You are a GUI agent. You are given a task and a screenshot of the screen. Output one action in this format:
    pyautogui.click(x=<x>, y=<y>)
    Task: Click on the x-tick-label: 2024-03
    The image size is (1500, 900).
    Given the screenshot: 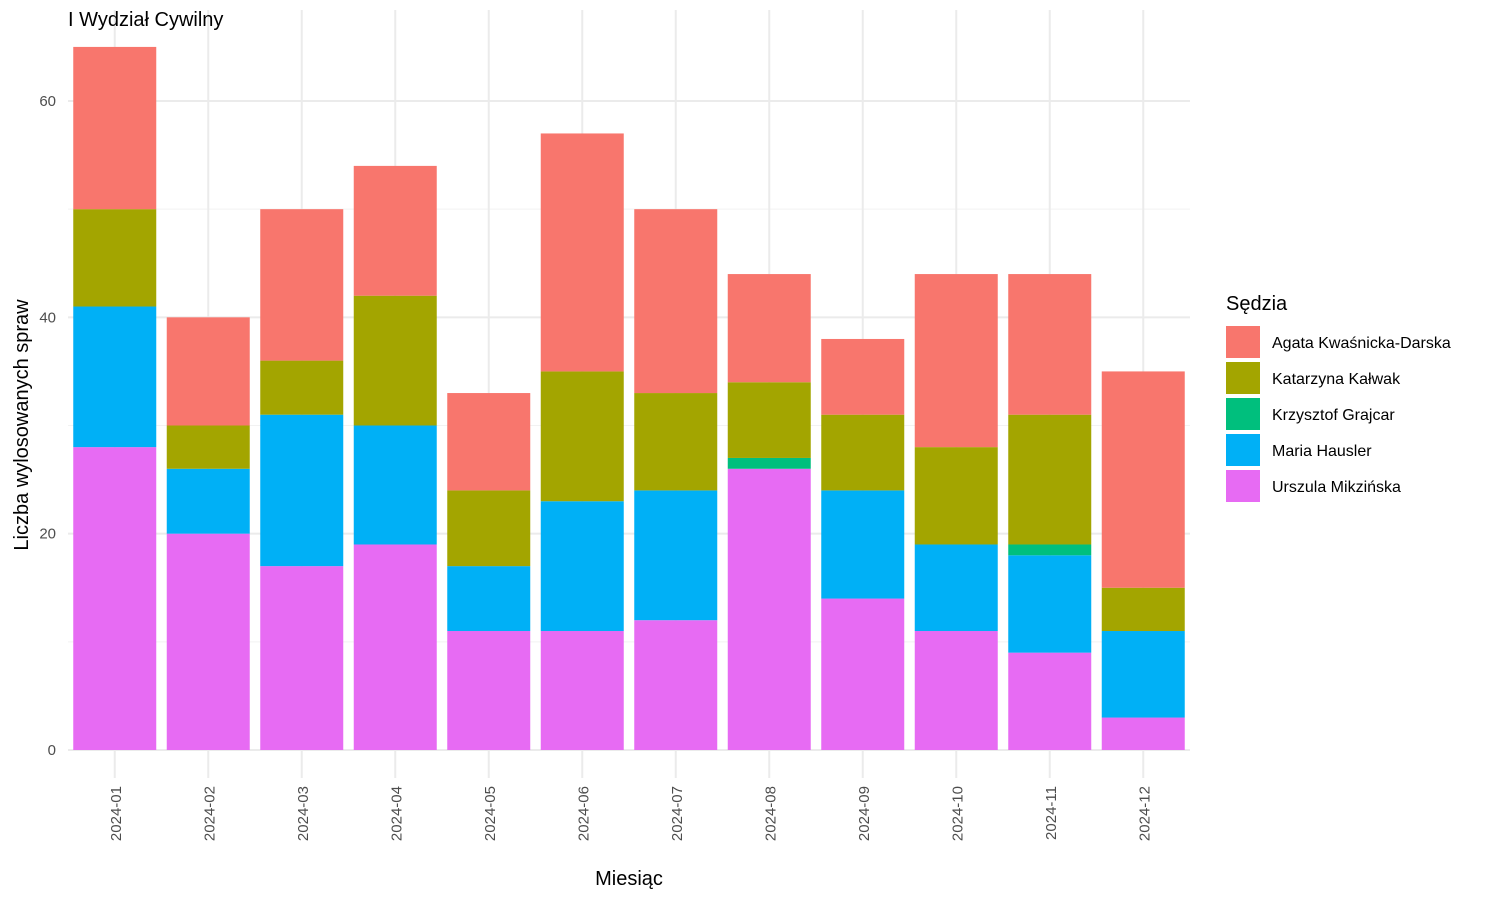 What is the action you would take?
    pyautogui.click(x=303, y=813)
    